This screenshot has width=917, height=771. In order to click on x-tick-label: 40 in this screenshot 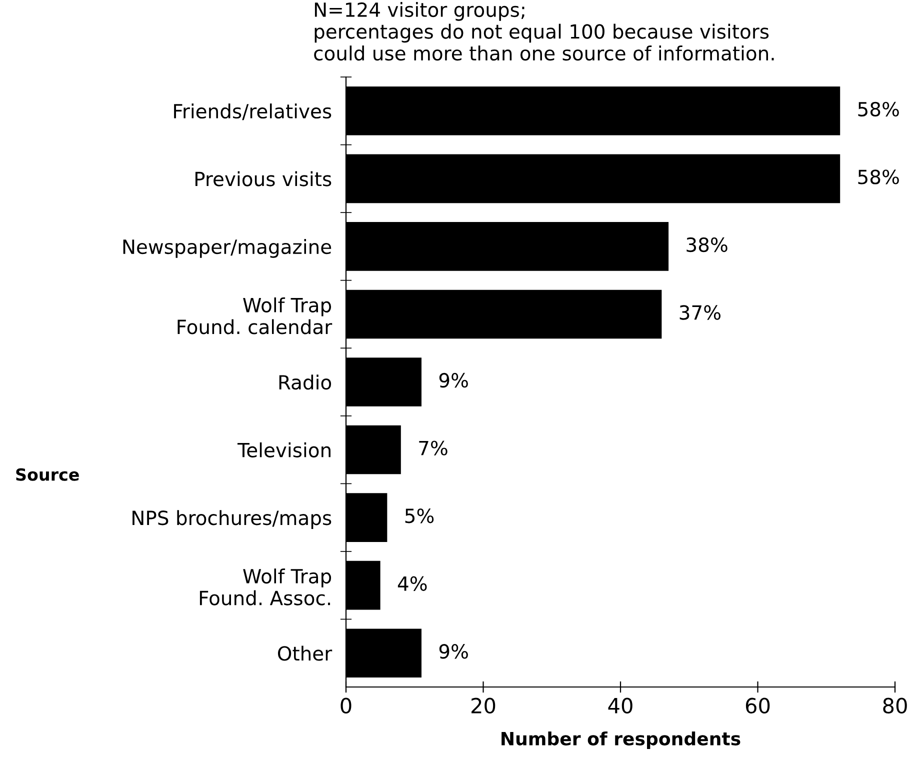, I will do `click(620, 706)`.